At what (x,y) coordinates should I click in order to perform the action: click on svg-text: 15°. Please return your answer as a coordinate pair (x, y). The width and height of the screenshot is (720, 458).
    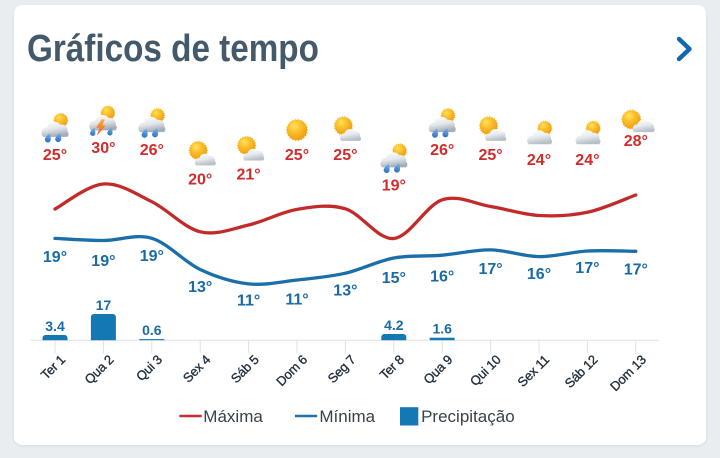
    Looking at the image, I should click on (394, 278).